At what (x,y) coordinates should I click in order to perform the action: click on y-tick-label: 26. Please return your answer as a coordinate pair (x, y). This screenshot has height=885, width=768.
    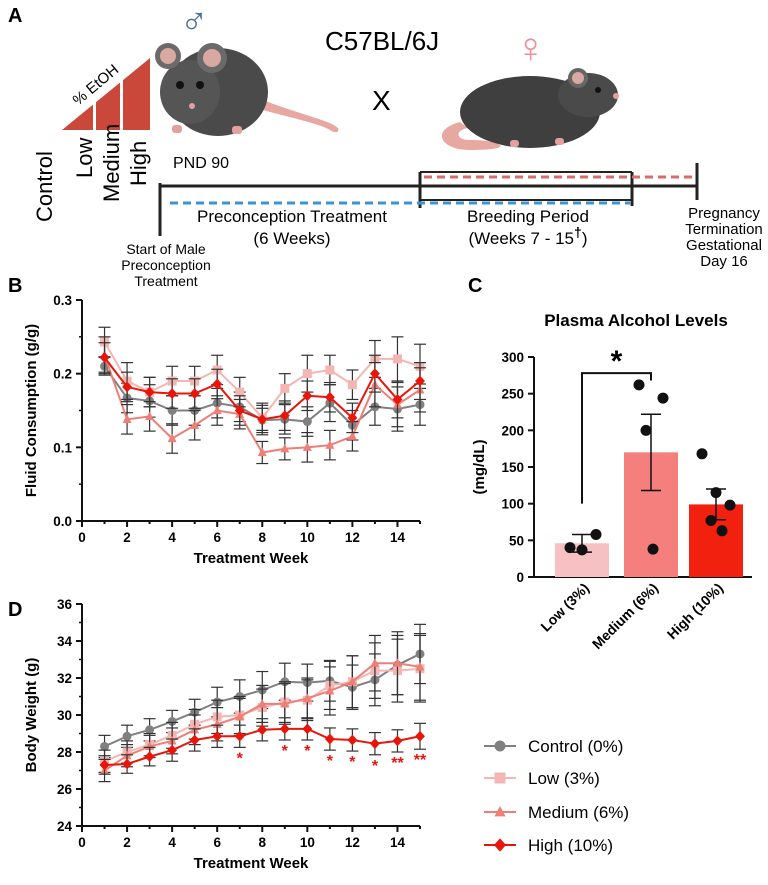
    Looking at the image, I should click on (65, 789).